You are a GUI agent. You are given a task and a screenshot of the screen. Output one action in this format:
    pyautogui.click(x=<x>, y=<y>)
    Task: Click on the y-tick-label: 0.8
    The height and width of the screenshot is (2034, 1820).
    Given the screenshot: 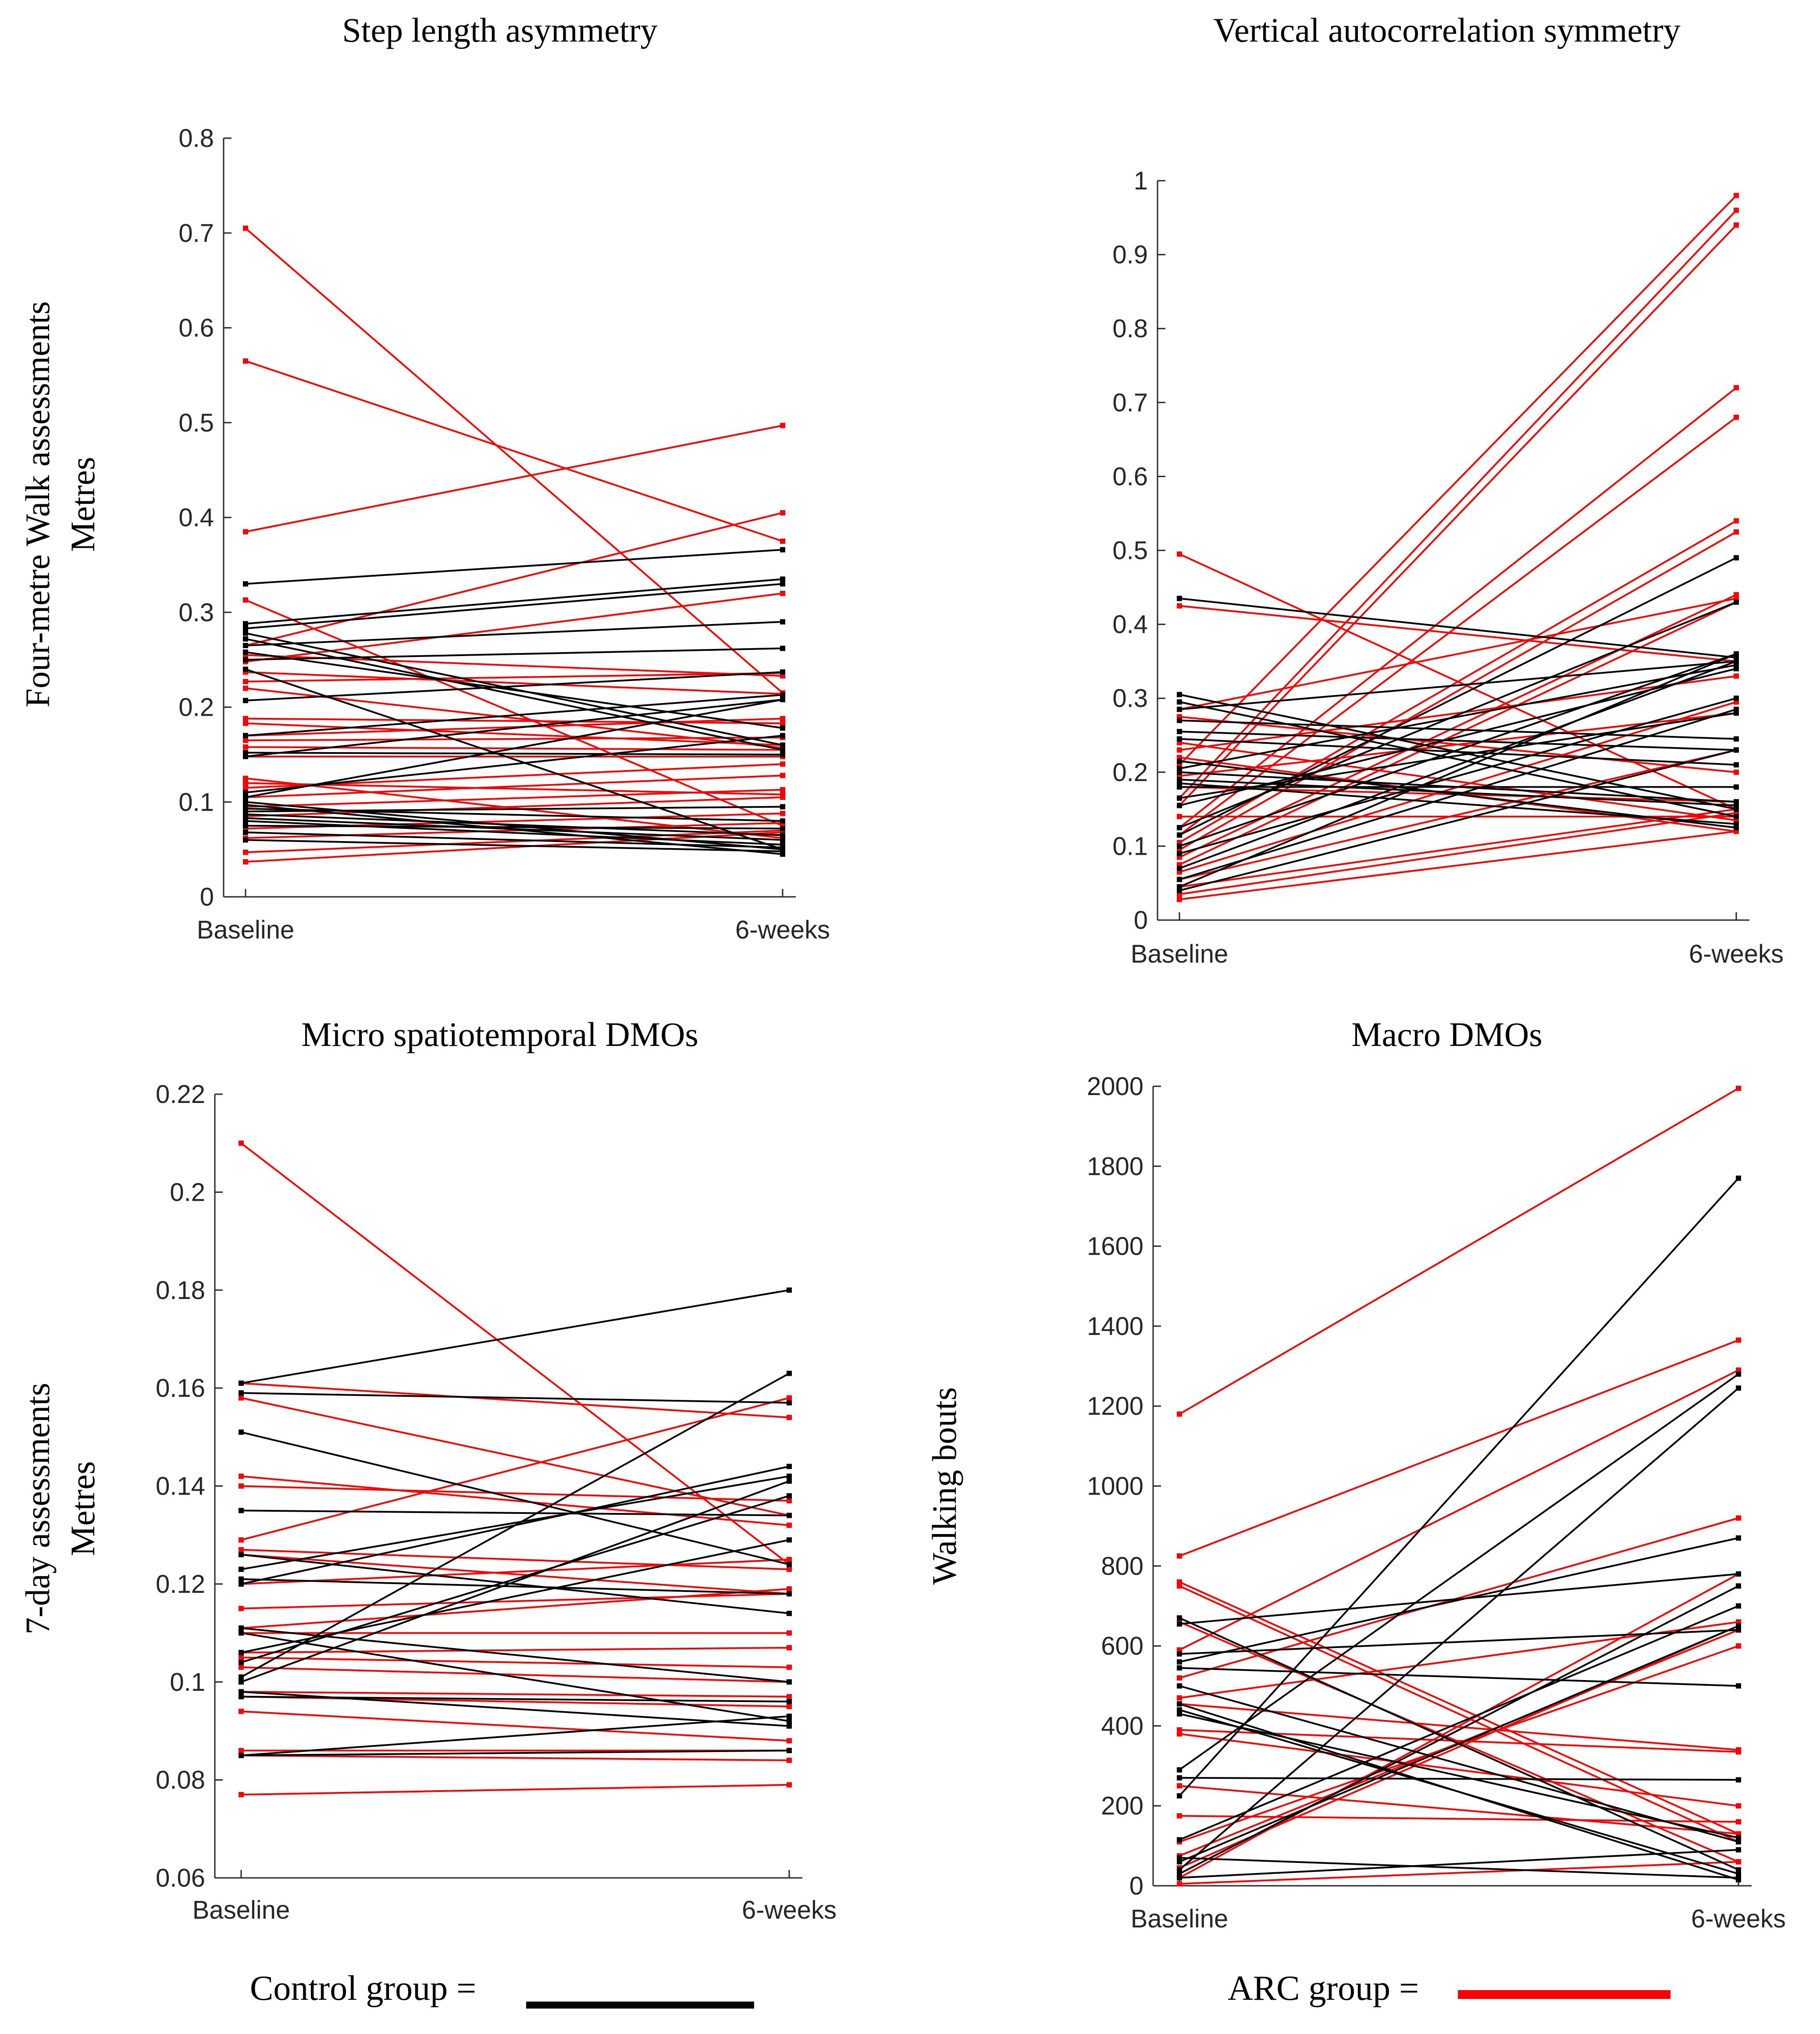 What is the action you would take?
    pyautogui.click(x=1130, y=328)
    